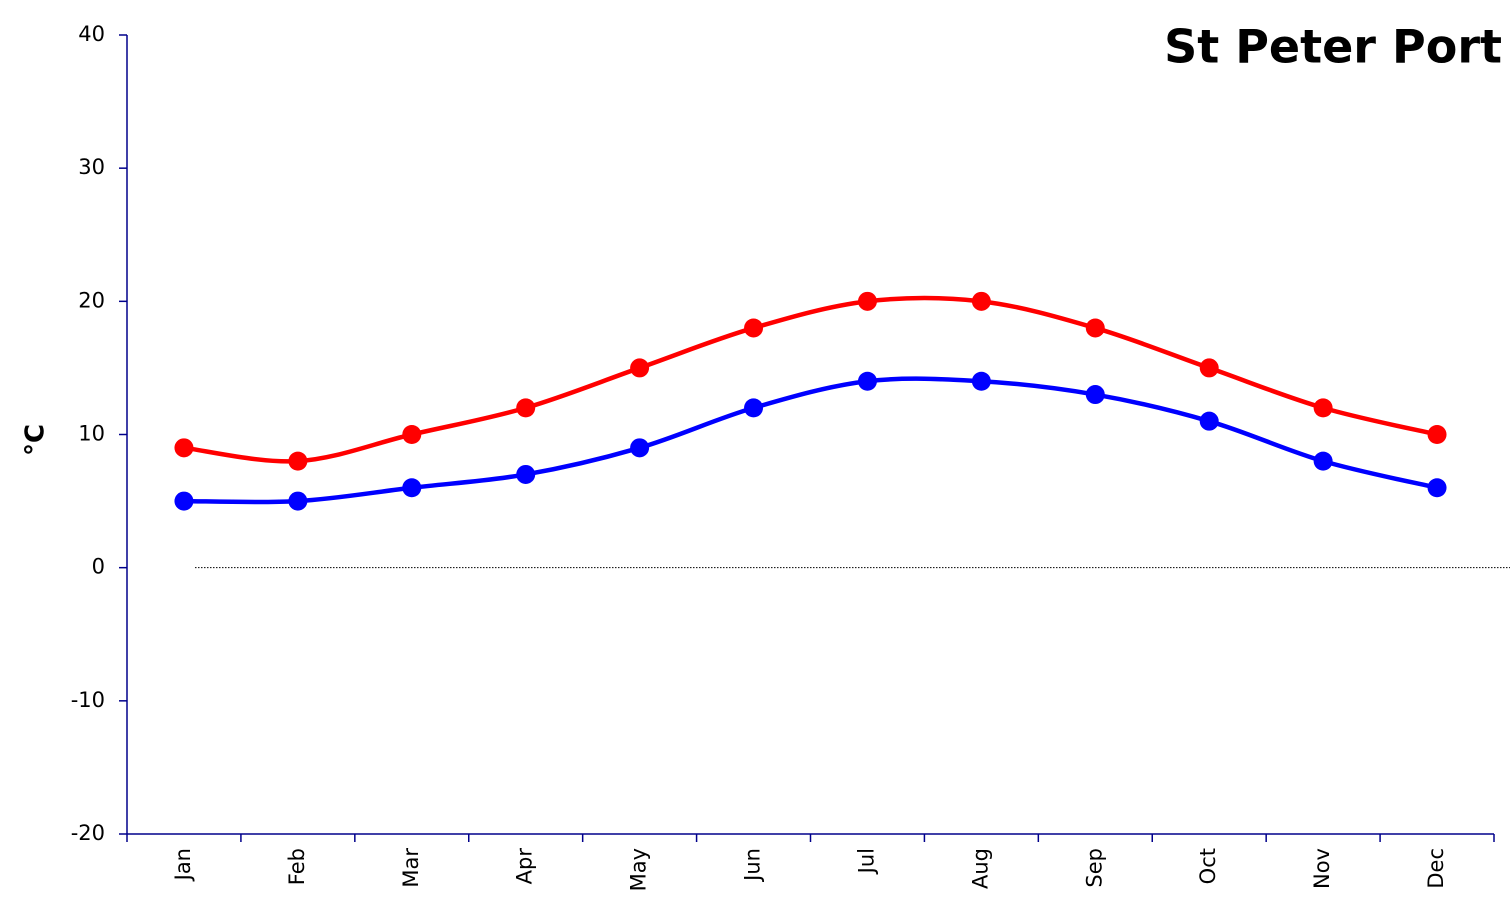  What do you see at coordinates (411, 868) in the screenshot?
I see `x-tick-label: Mar` at bounding box center [411, 868].